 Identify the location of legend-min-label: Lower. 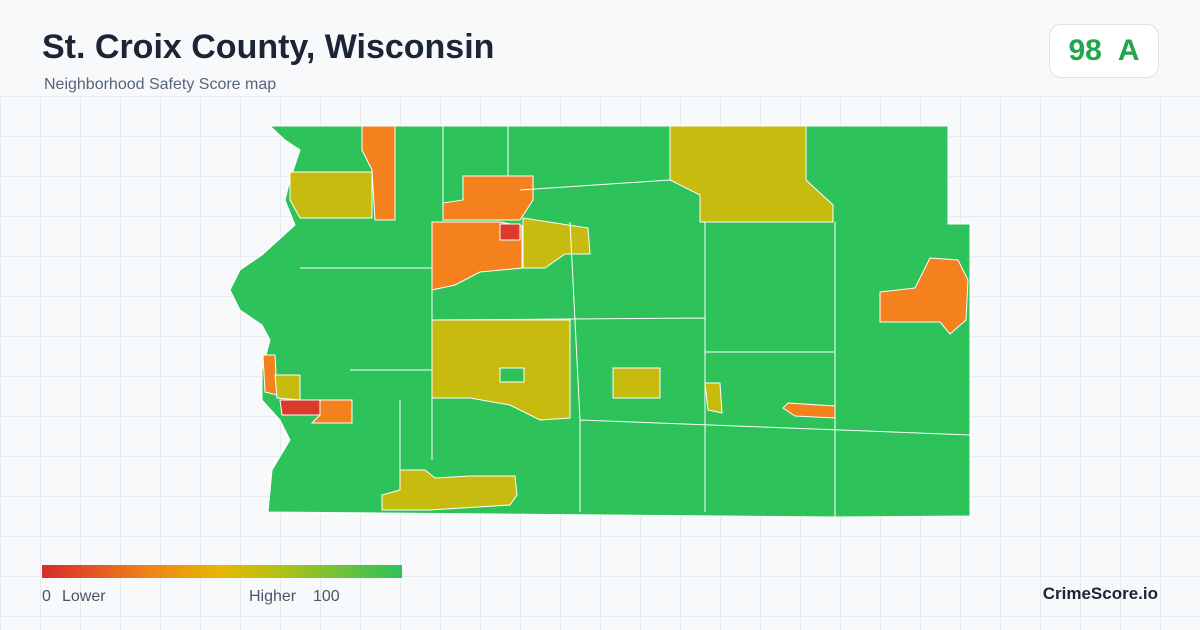
(84, 596).